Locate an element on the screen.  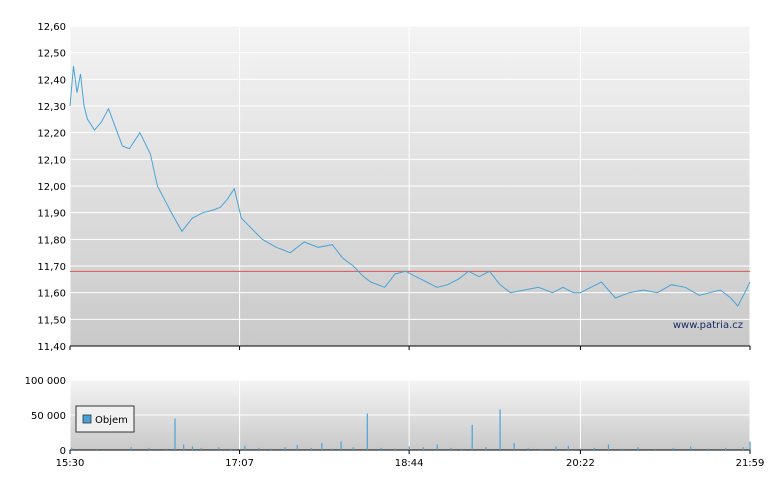
price-y-tick-label: 11,80 is located at coordinates (51, 240).